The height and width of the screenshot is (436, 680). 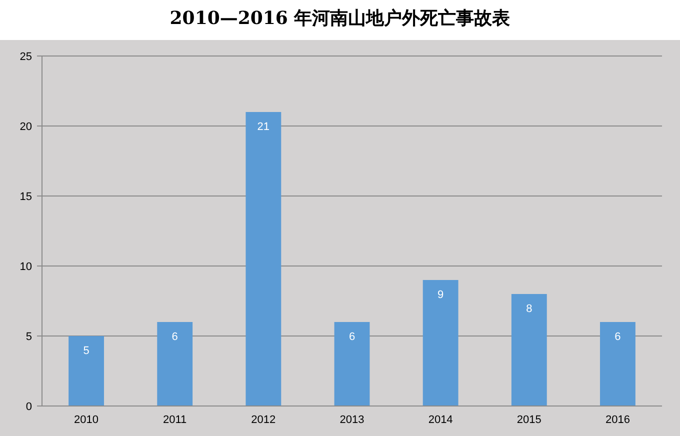 What do you see at coordinates (352, 420) in the screenshot?
I see `x-tick-label: 2013` at bounding box center [352, 420].